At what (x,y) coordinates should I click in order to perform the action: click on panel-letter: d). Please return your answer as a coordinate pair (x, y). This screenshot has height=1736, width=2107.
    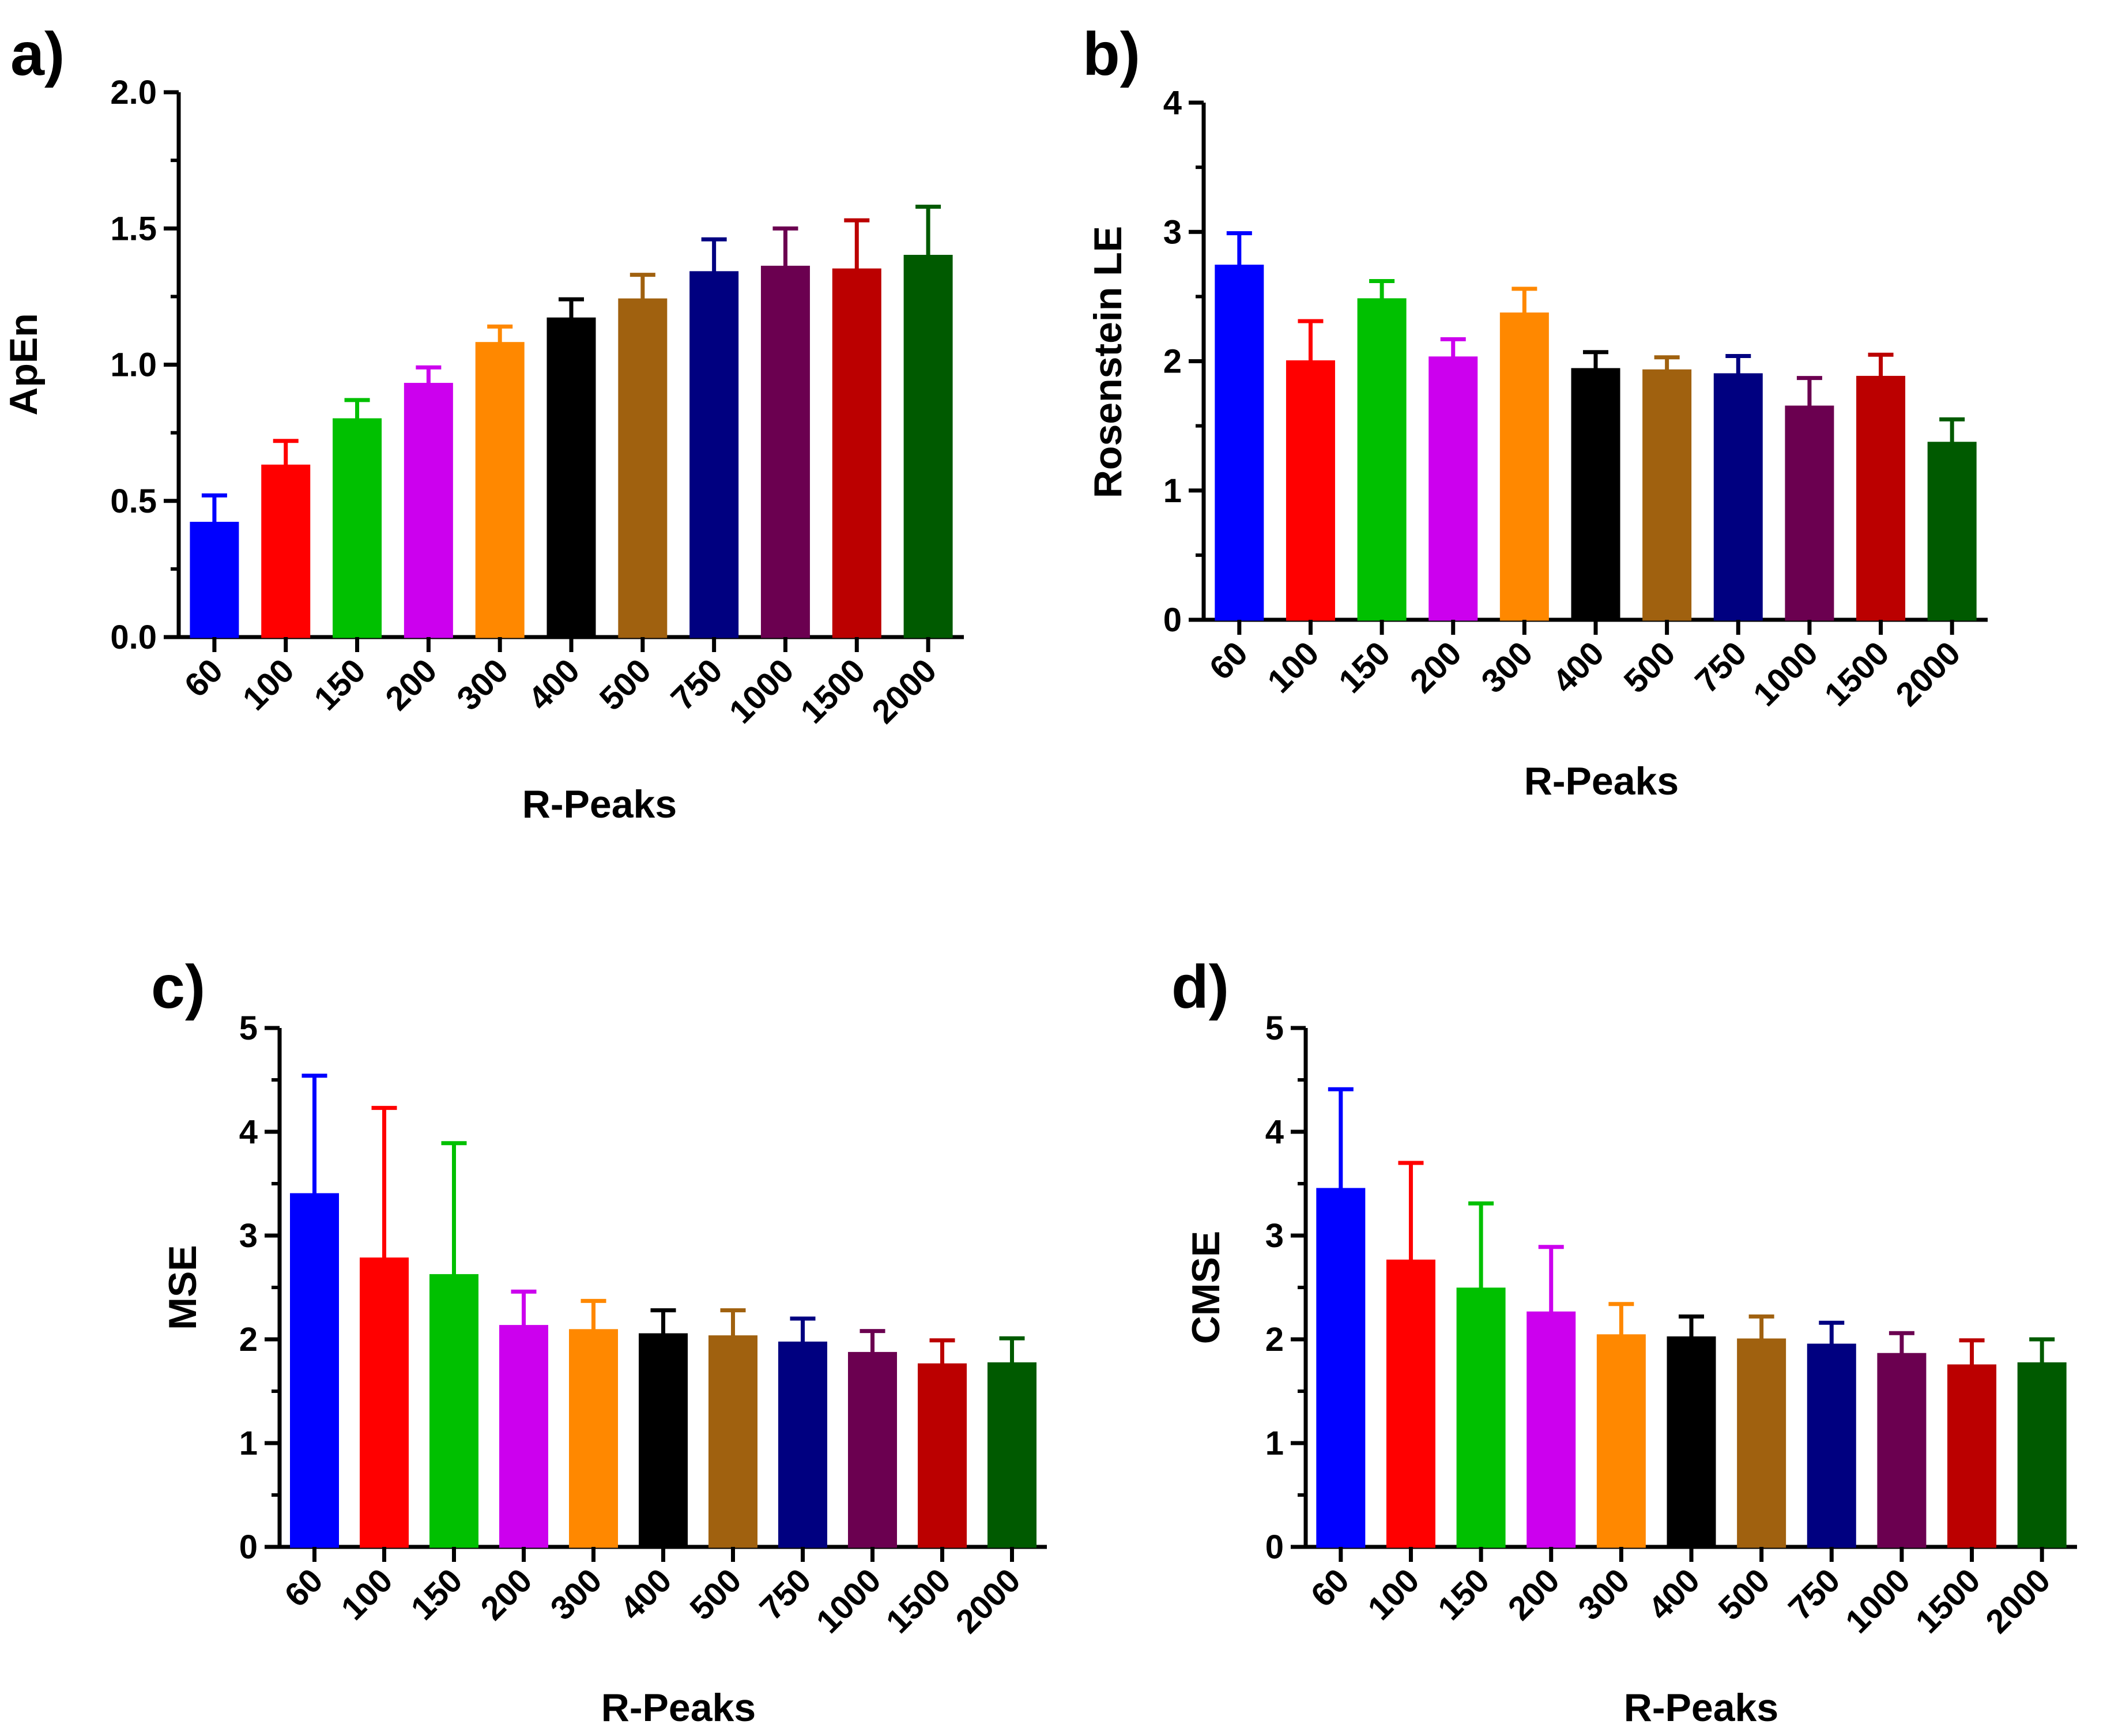
    Looking at the image, I should click on (1200, 987).